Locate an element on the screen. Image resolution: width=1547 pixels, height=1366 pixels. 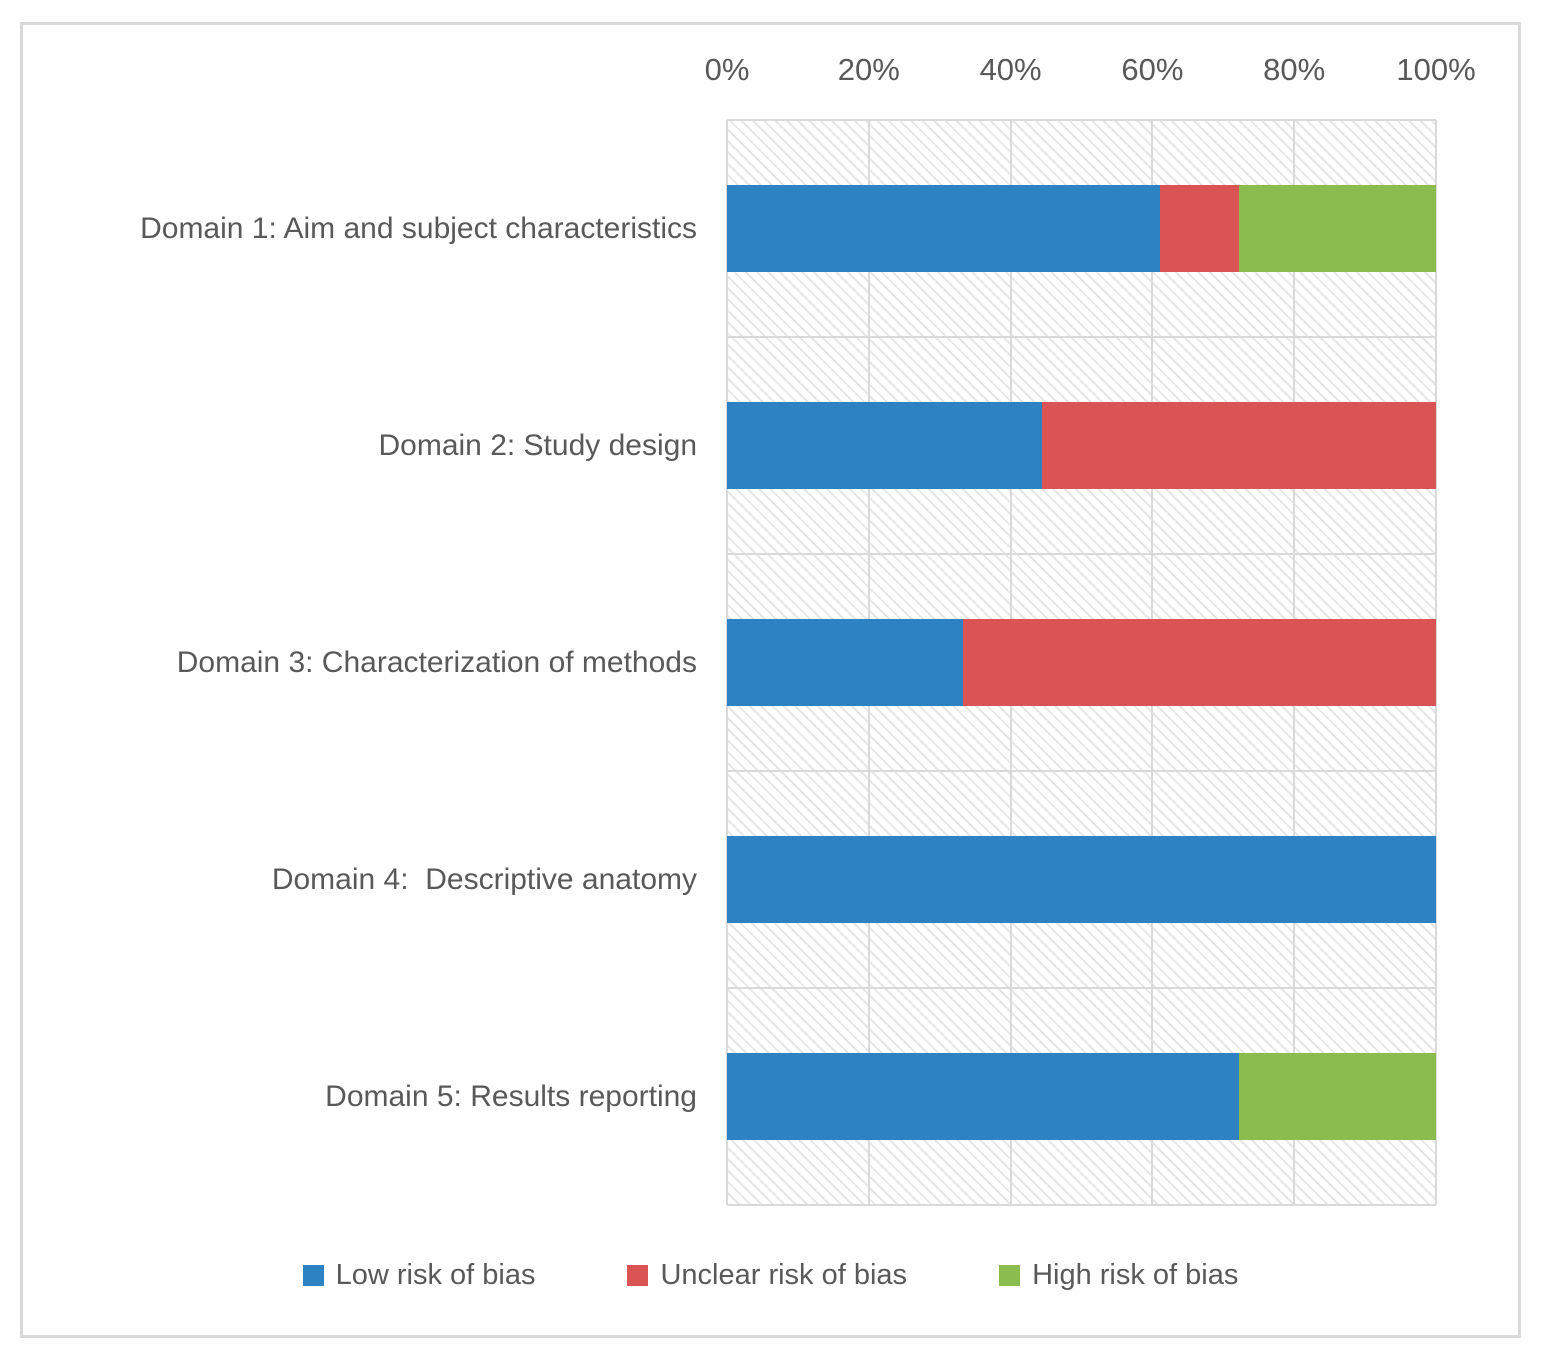
legend-item: Unclear risk of bias is located at coordinates (767, 1275).